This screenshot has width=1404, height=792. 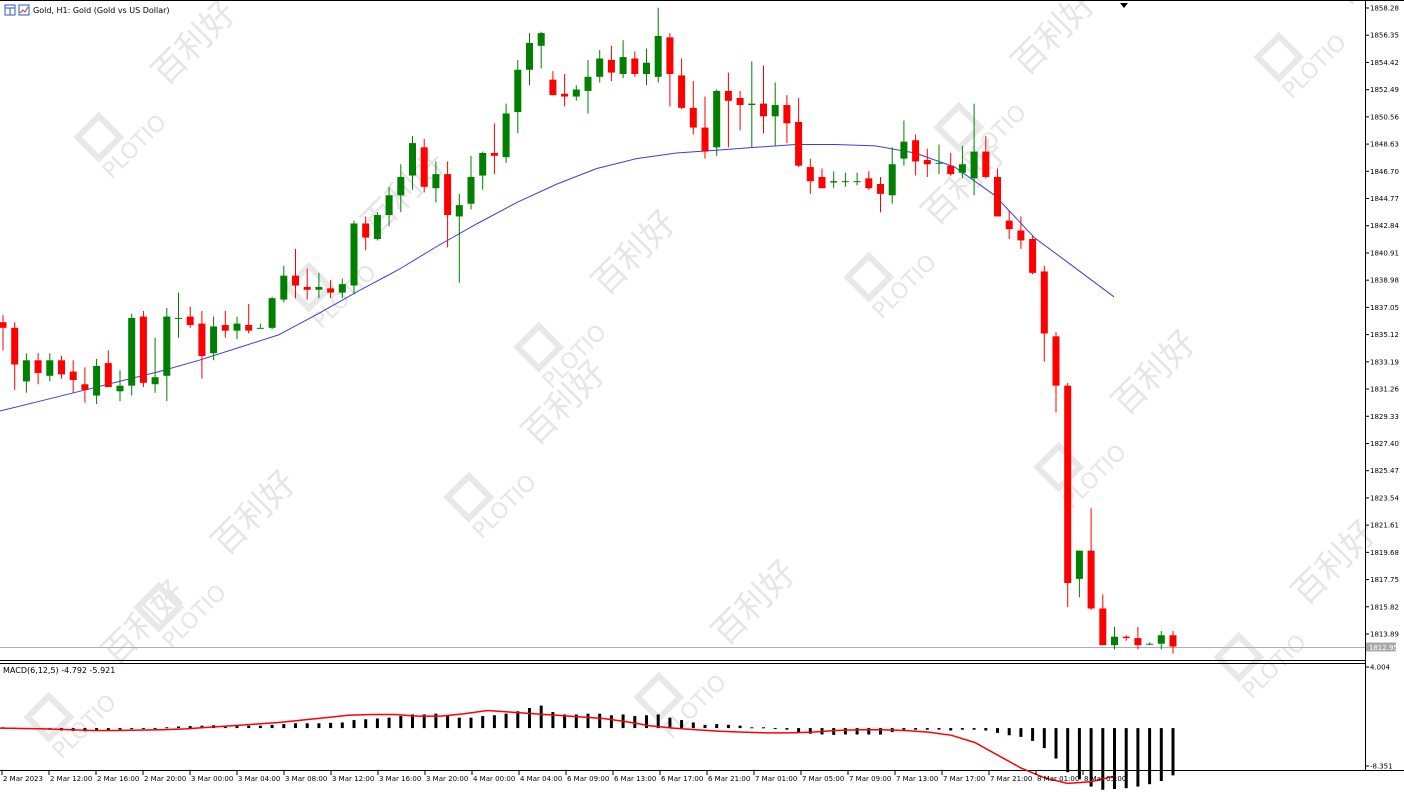 What do you see at coordinates (353, 779) in the screenshot?
I see `time-tick-label: 3 Mar 12:00` at bounding box center [353, 779].